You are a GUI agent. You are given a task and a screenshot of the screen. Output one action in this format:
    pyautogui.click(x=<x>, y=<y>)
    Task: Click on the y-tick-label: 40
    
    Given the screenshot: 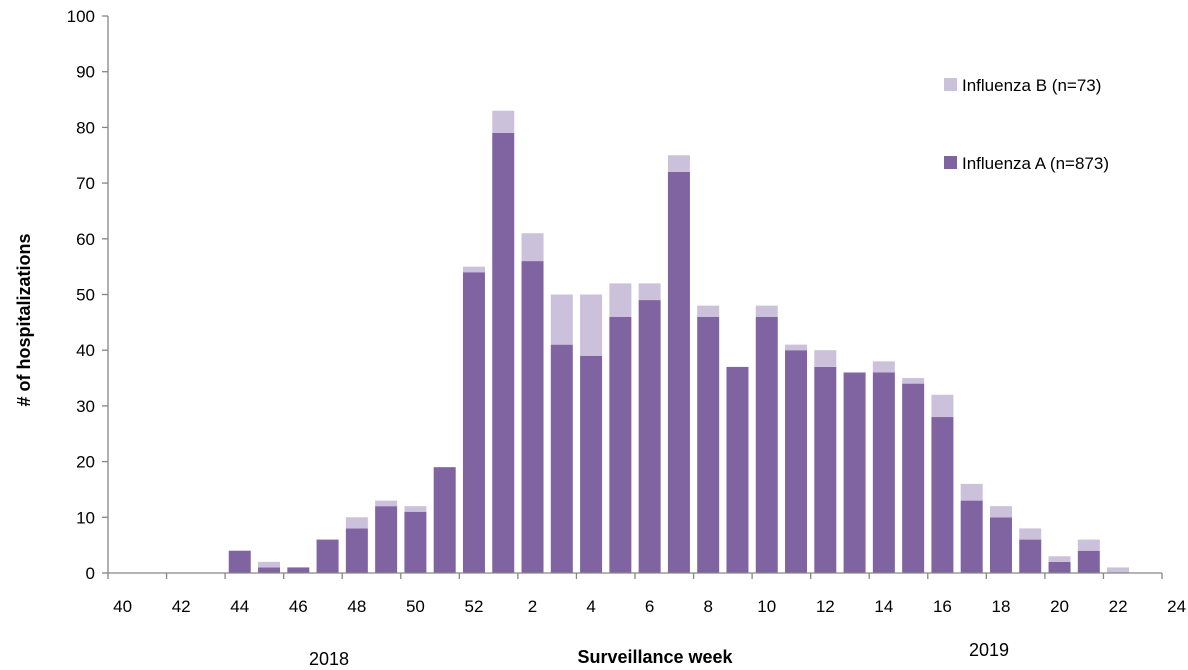 What is the action you would take?
    pyautogui.click(x=85, y=350)
    